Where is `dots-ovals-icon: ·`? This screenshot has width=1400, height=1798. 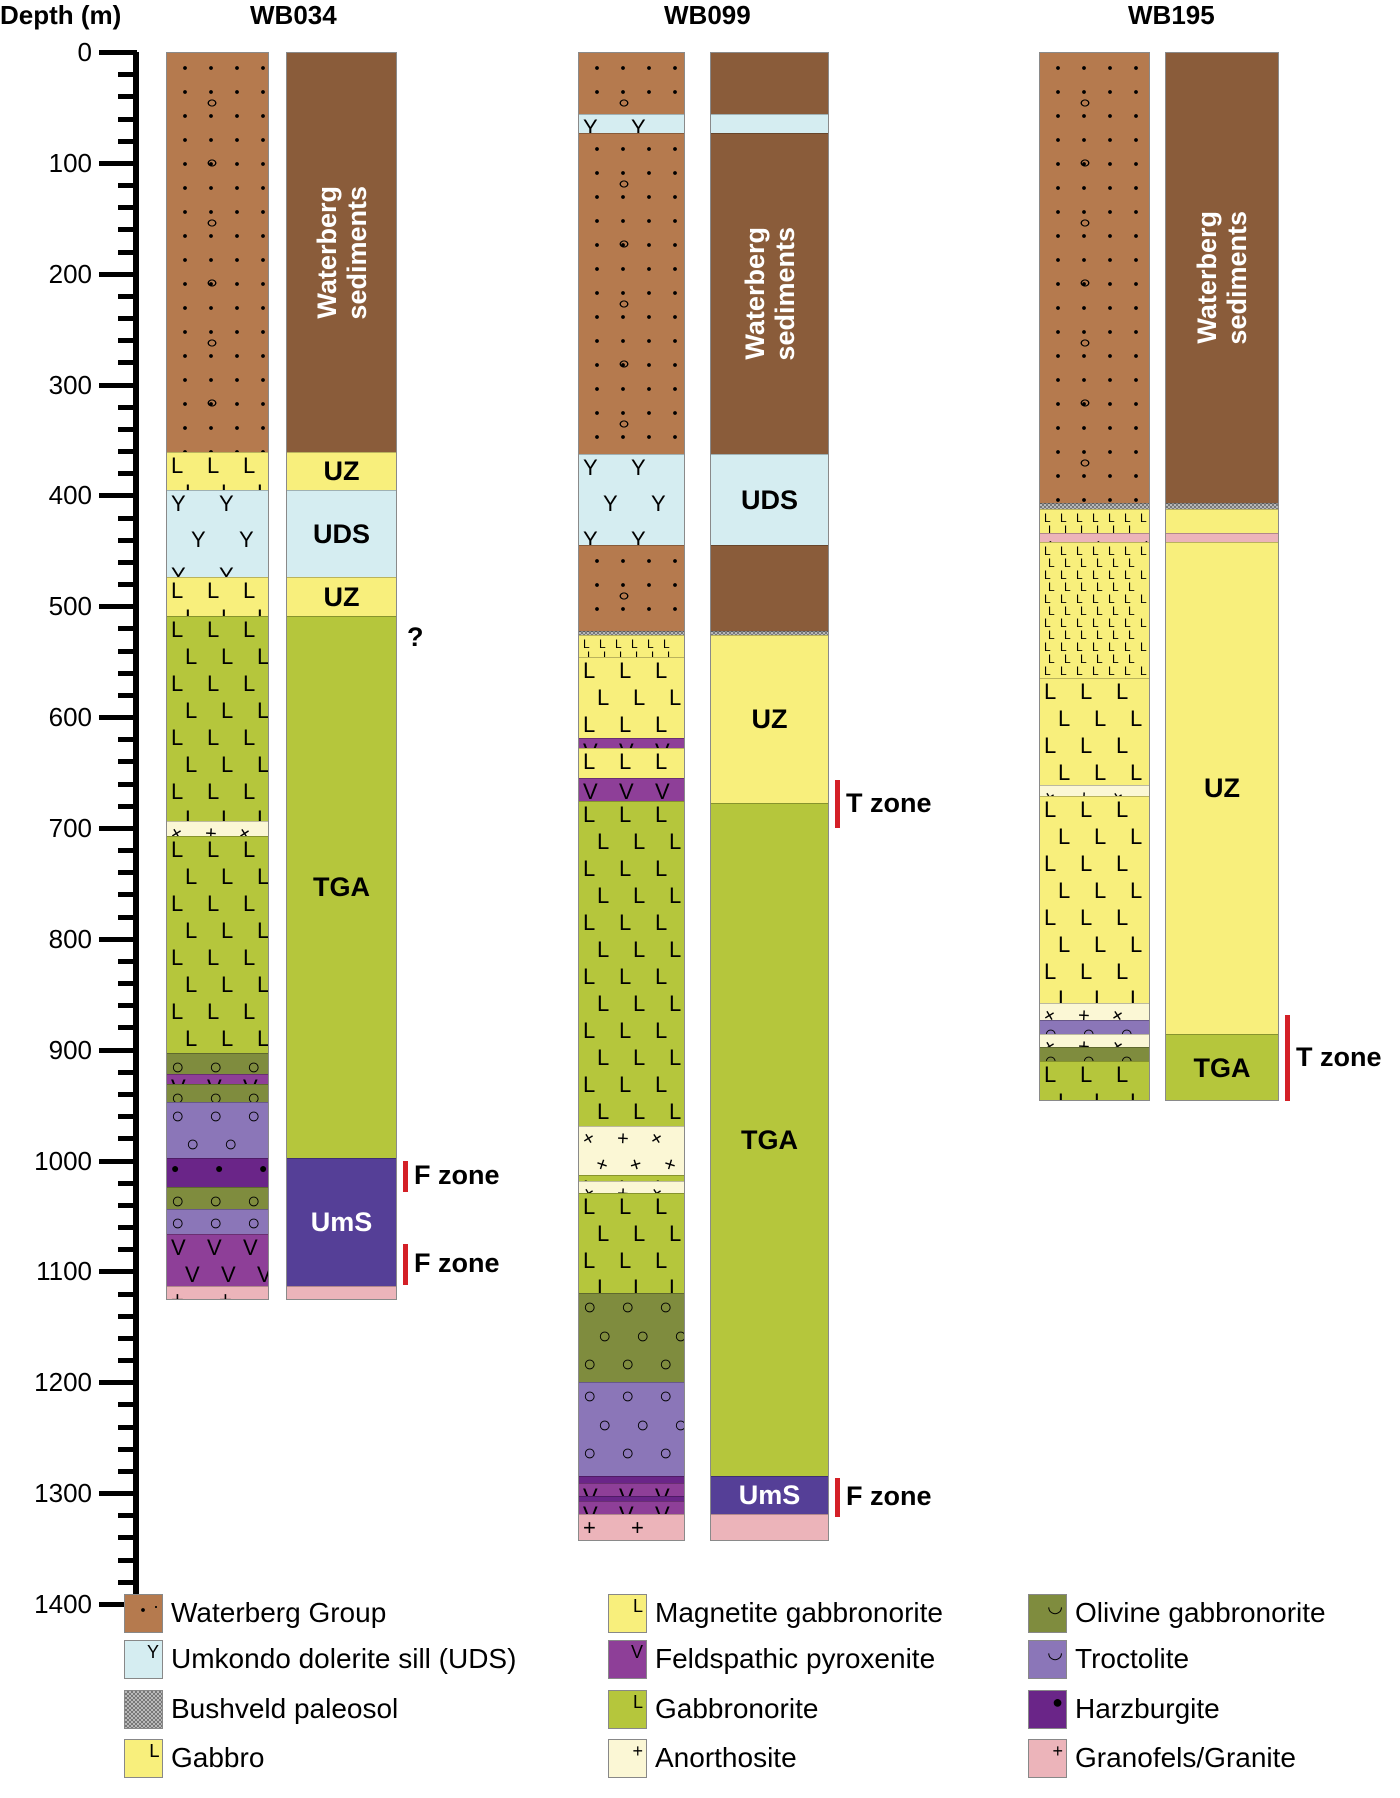
dots-ovals-icon: · is located at coordinates (143, 1613).